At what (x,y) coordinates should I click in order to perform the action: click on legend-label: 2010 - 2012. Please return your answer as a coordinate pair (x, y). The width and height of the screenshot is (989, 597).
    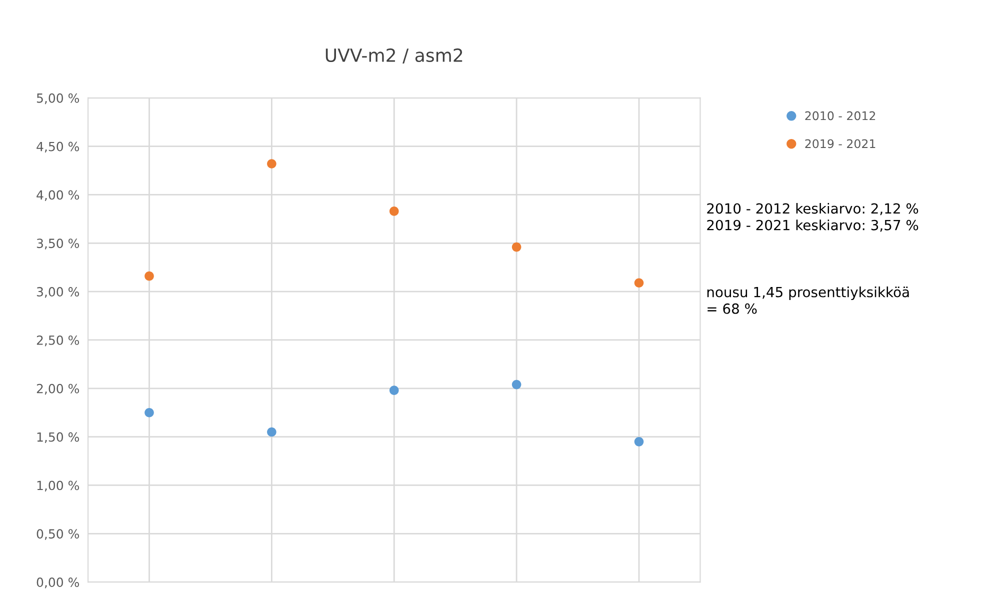
    Looking at the image, I should click on (840, 115).